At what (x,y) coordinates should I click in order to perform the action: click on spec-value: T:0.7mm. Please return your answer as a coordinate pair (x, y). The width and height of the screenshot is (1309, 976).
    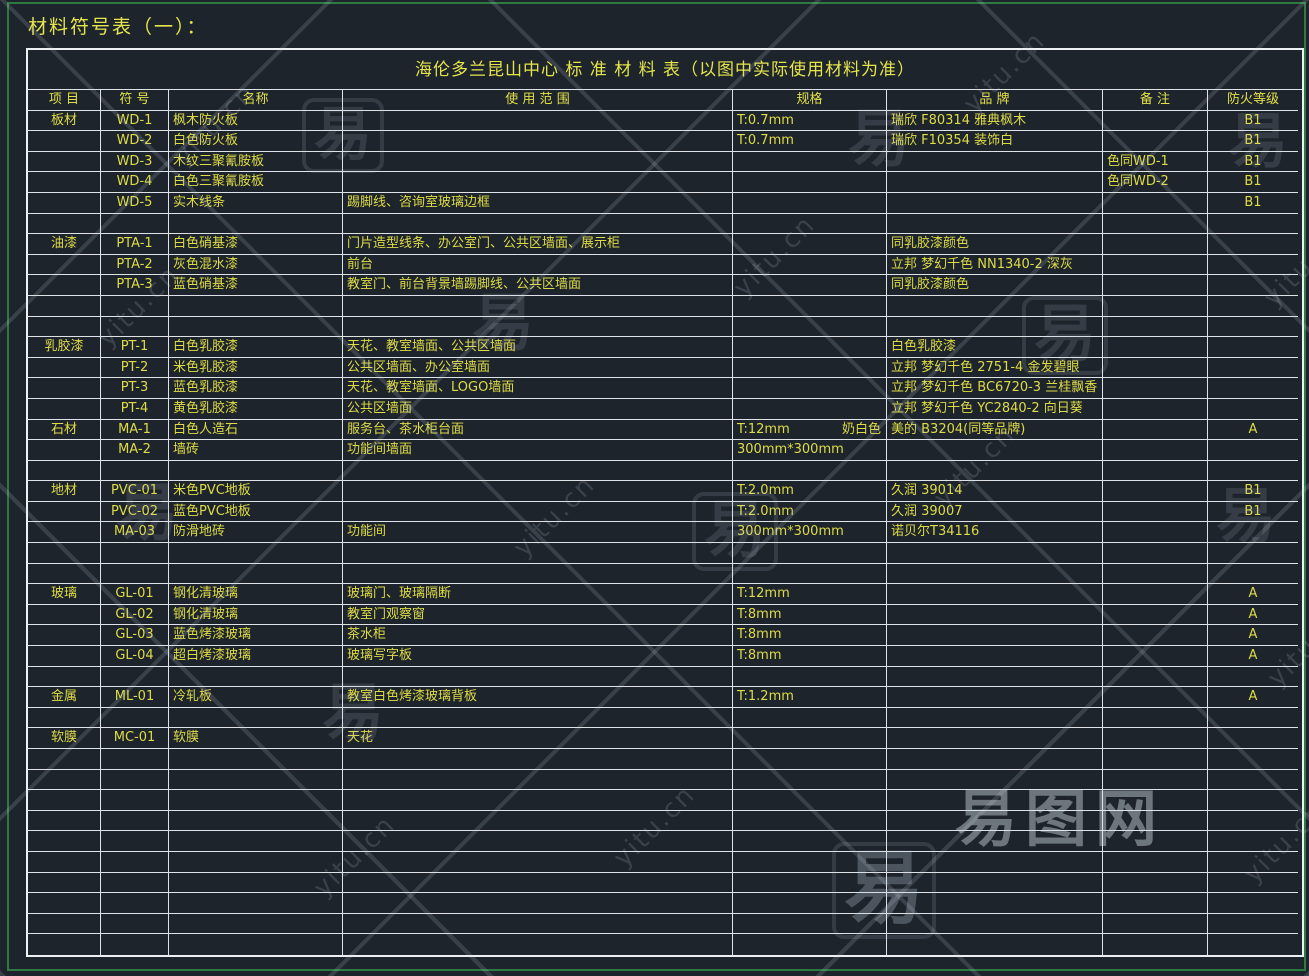
    Looking at the image, I should click on (765, 120).